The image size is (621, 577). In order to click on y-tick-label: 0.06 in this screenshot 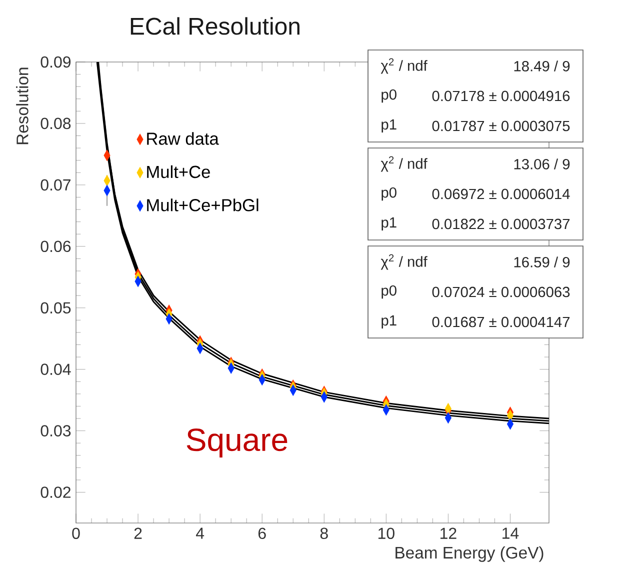, I will do `click(55, 246)`.